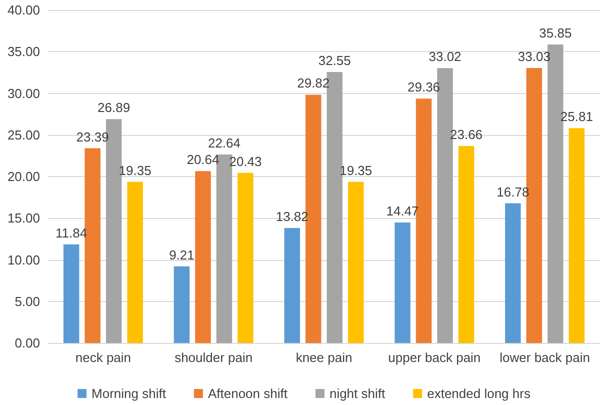  Describe the element at coordinates (555, 33) in the screenshot. I see `data-label: 35.85` at that location.